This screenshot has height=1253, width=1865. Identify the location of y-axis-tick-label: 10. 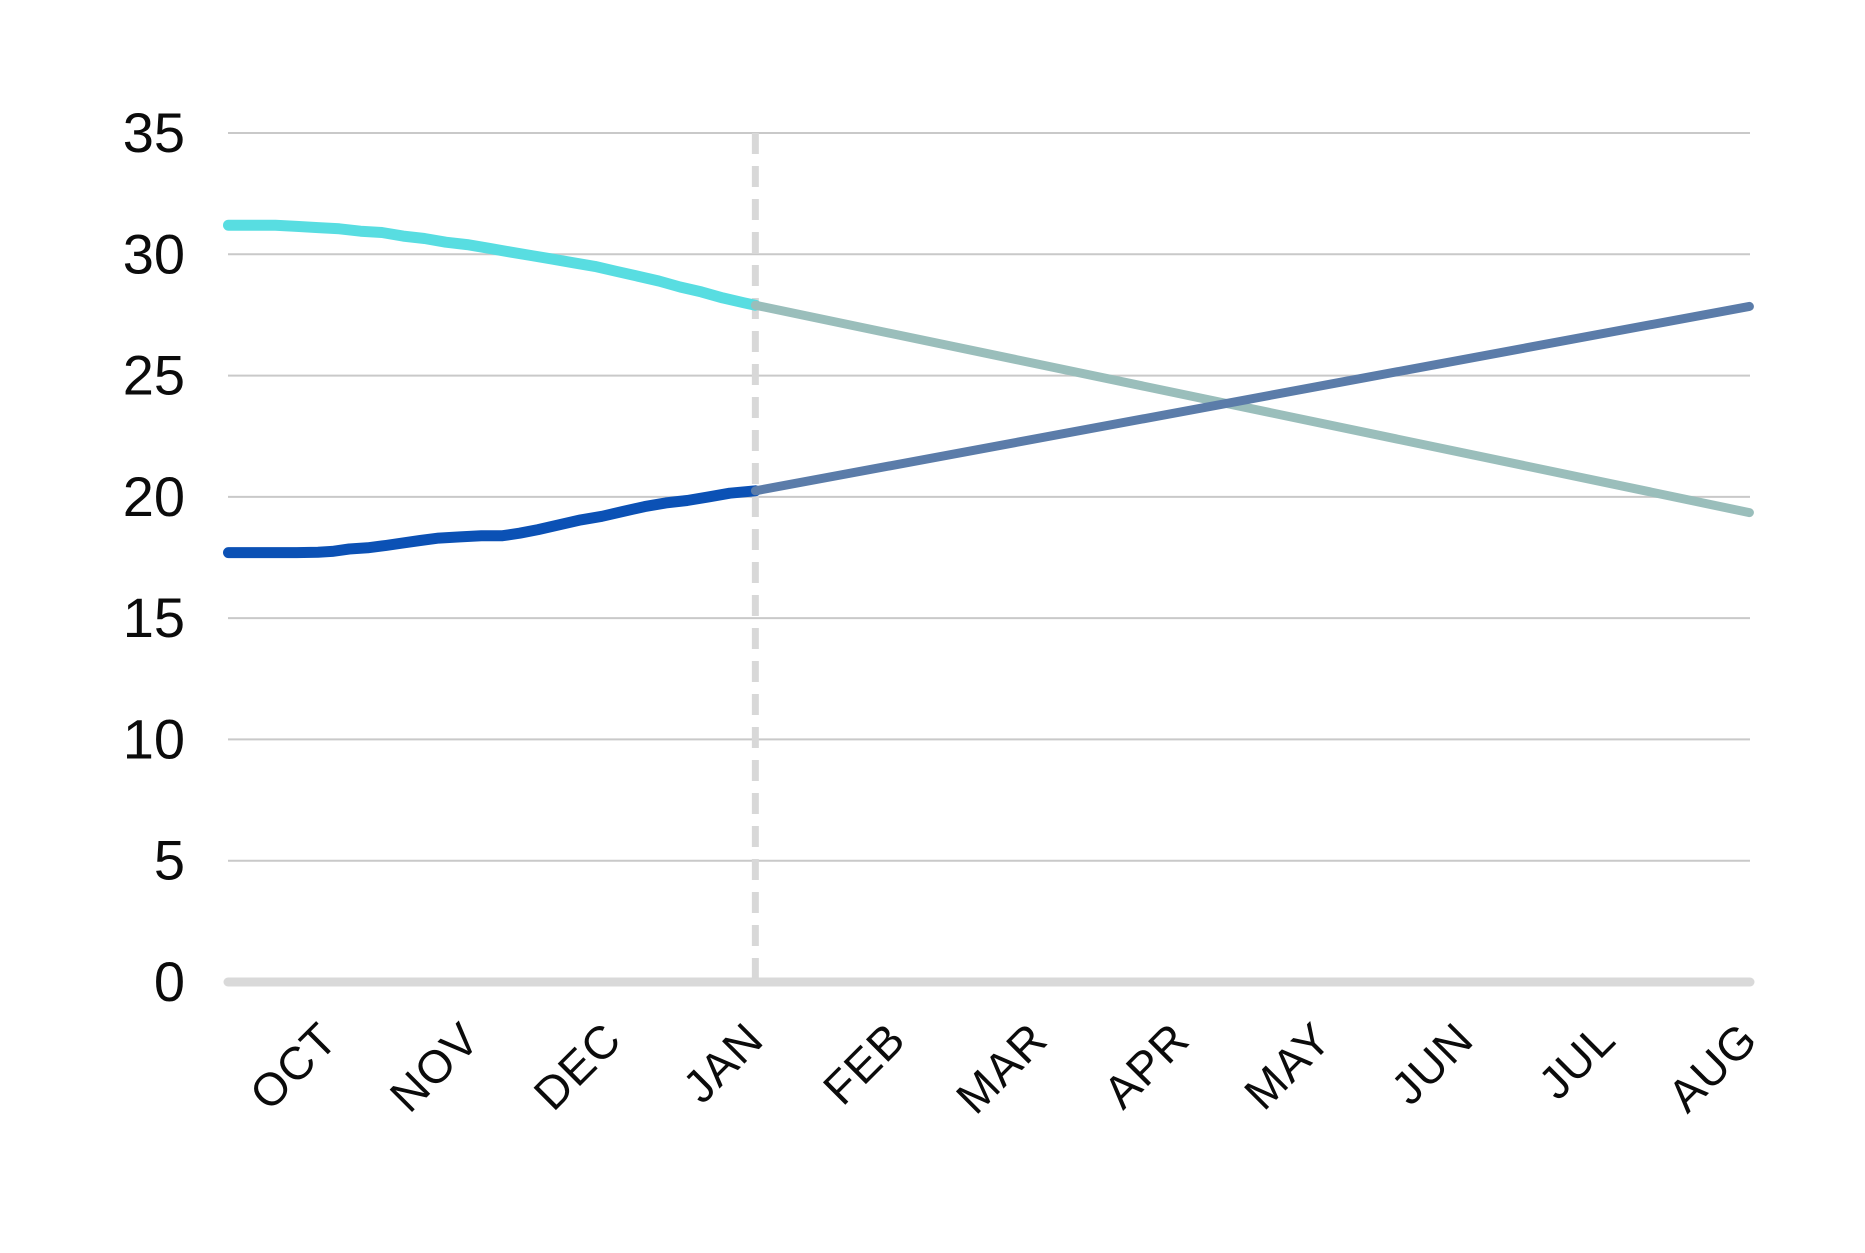
(154, 738).